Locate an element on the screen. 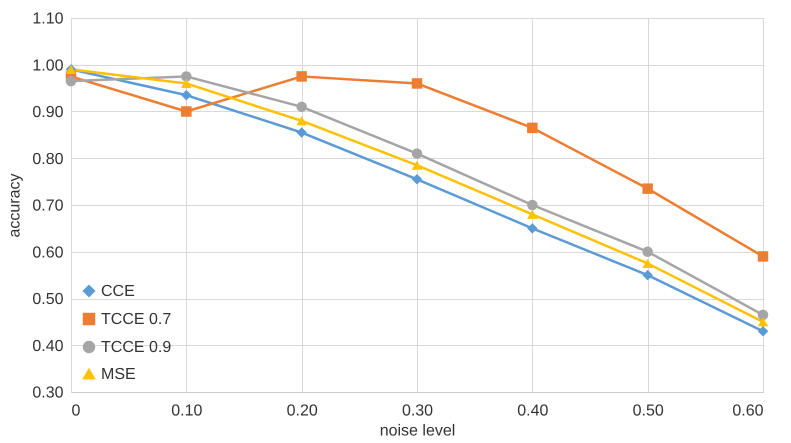 The height and width of the screenshot is (443, 791). y-tick-label: 0.70 is located at coordinates (48, 206).